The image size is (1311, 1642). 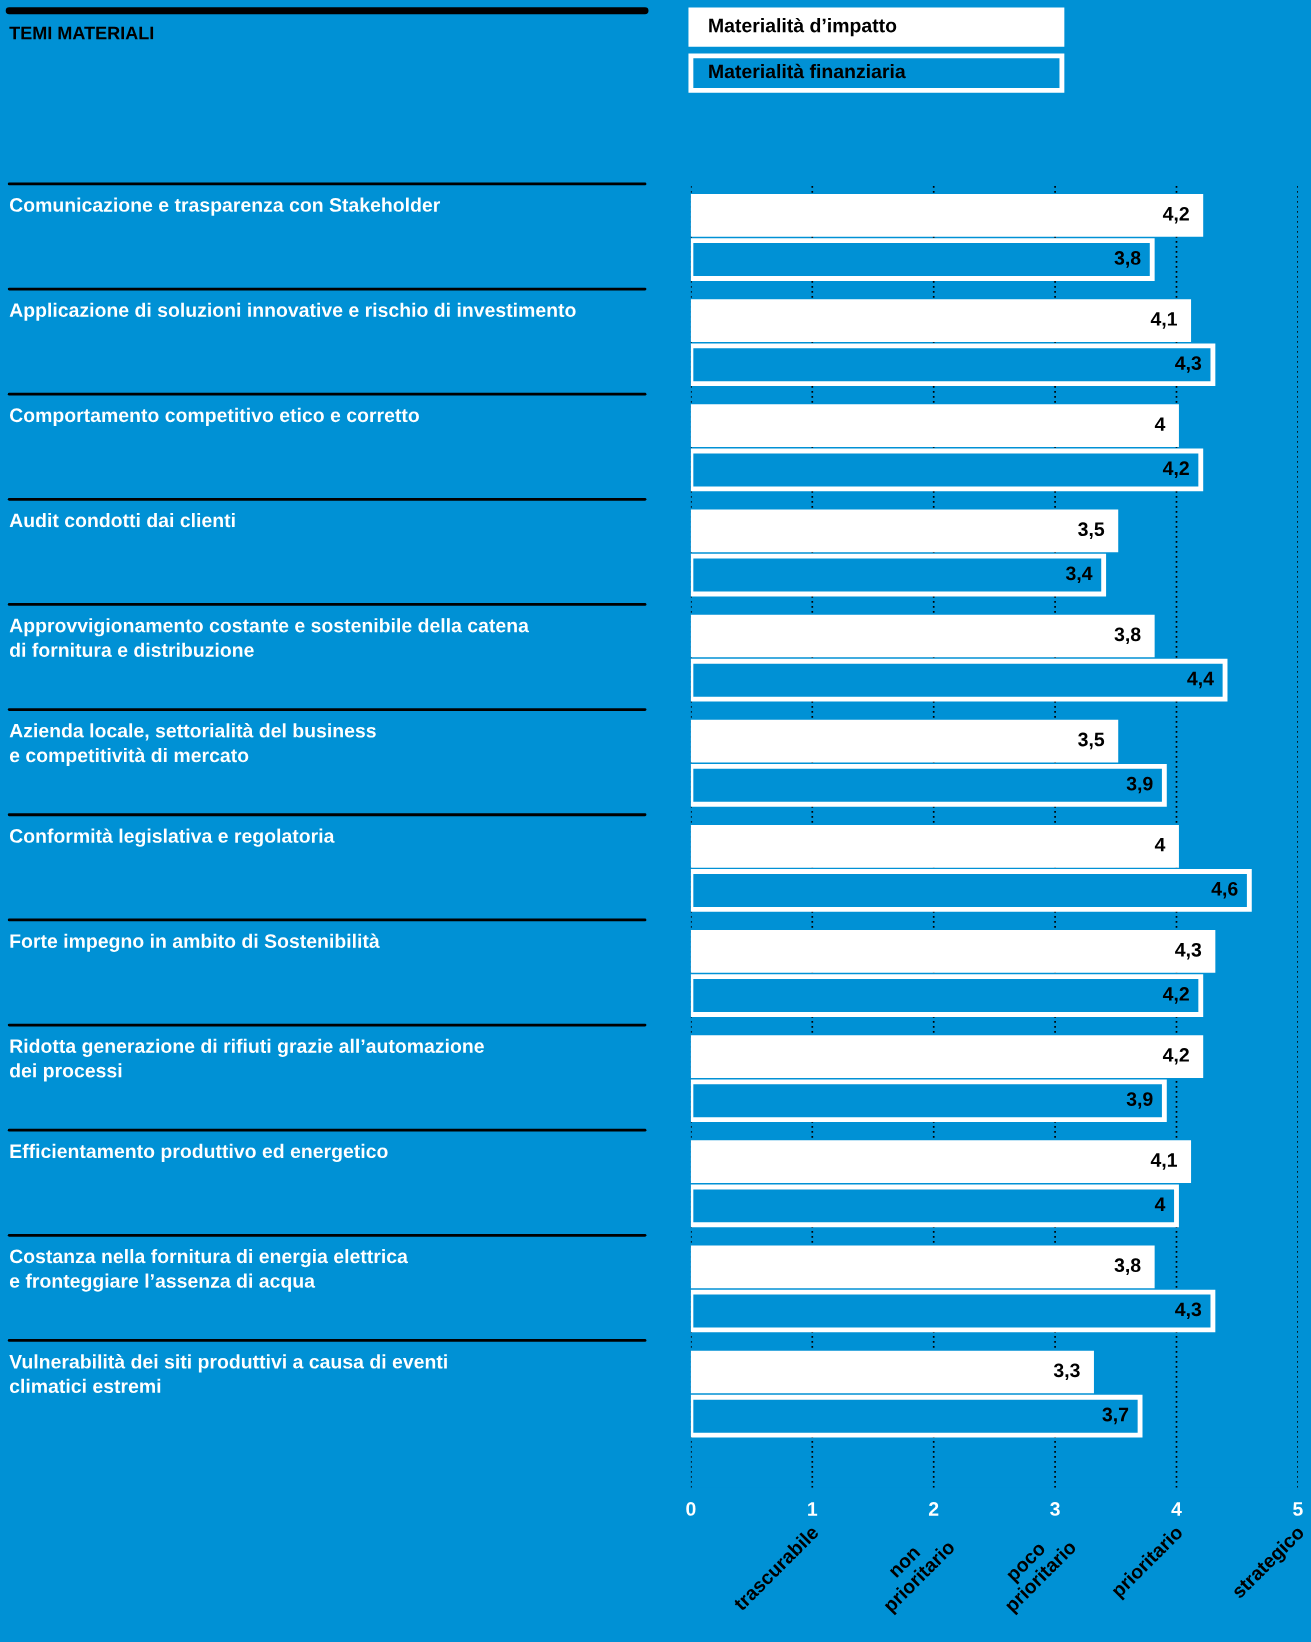 What do you see at coordinates (807, 71) in the screenshot?
I see `text: Materialità finanziaria` at bounding box center [807, 71].